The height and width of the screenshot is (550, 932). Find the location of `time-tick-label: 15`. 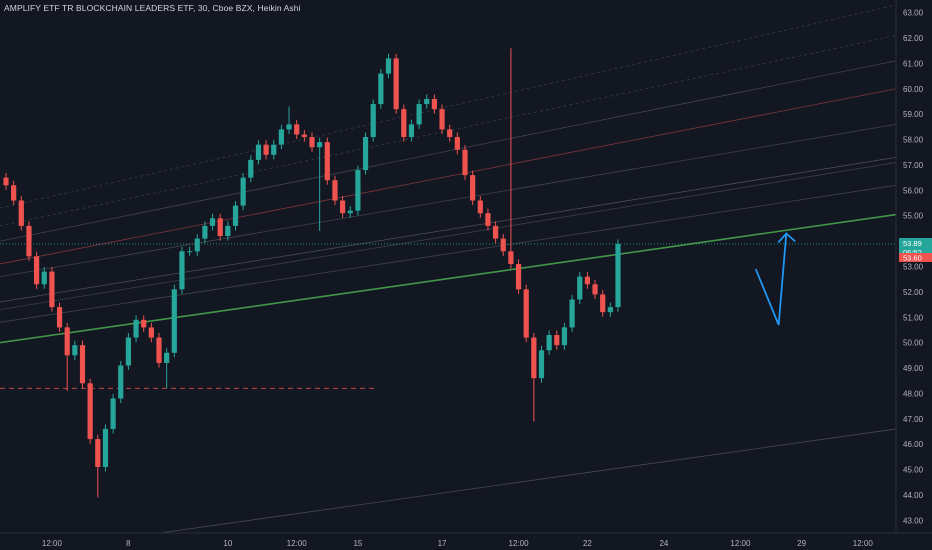

time-tick-label: 15 is located at coordinates (357, 543).